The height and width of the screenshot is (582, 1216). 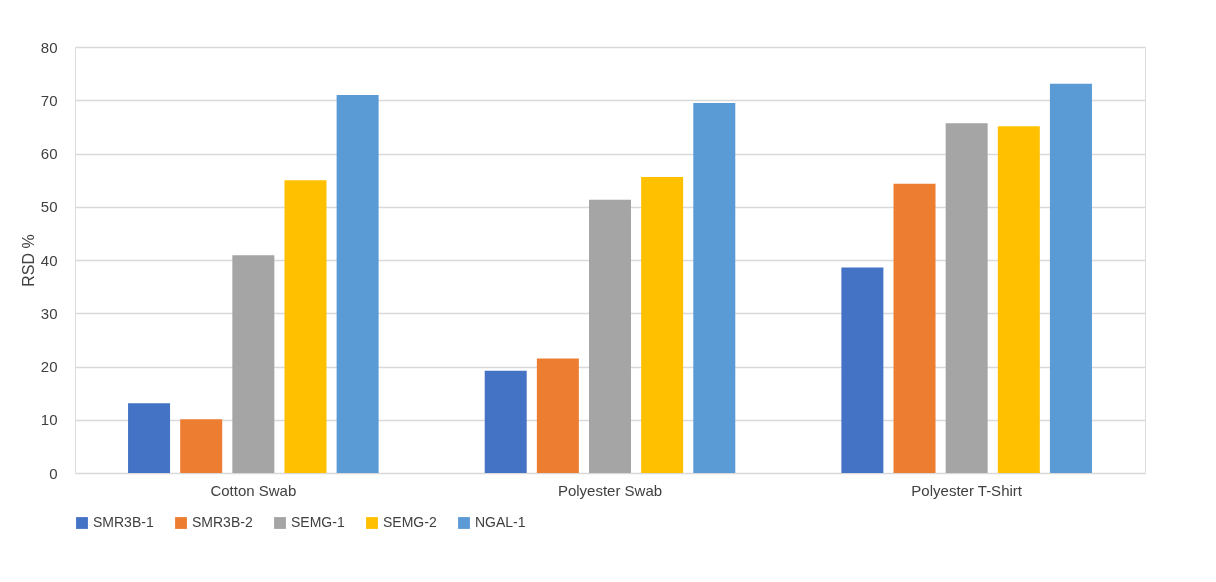 What do you see at coordinates (49, 47) in the screenshot?
I see `y-tick-label: 80` at bounding box center [49, 47].